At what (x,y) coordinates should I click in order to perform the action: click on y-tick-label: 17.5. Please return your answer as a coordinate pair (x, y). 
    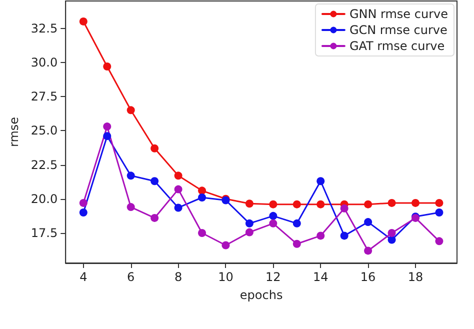
    Looking at the image, I should click on (44, 233).